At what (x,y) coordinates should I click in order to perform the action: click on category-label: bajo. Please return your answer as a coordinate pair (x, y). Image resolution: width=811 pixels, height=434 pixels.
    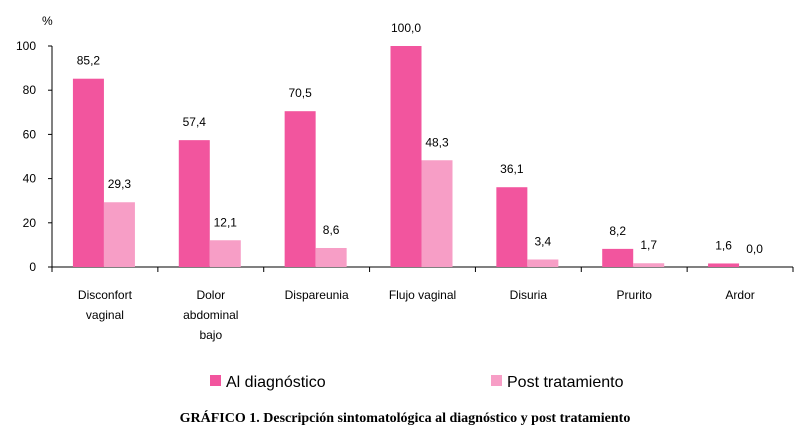
    Looking at the image, I should click on (210, 335).